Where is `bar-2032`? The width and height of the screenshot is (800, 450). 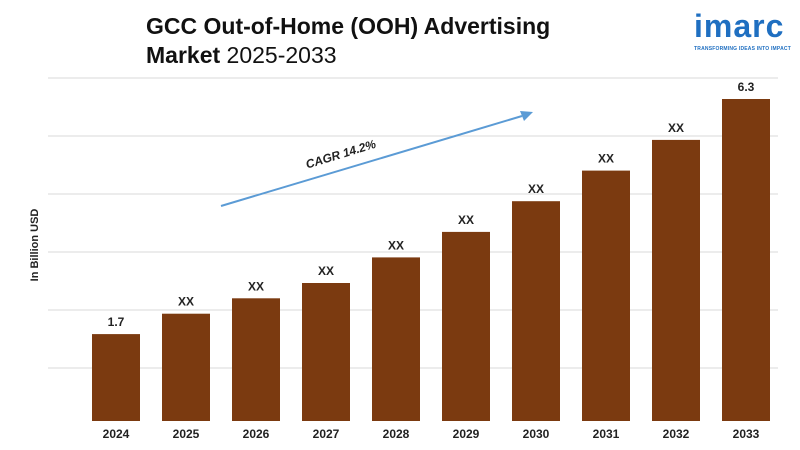
bar-2032 is located at coordinates (676, 280).